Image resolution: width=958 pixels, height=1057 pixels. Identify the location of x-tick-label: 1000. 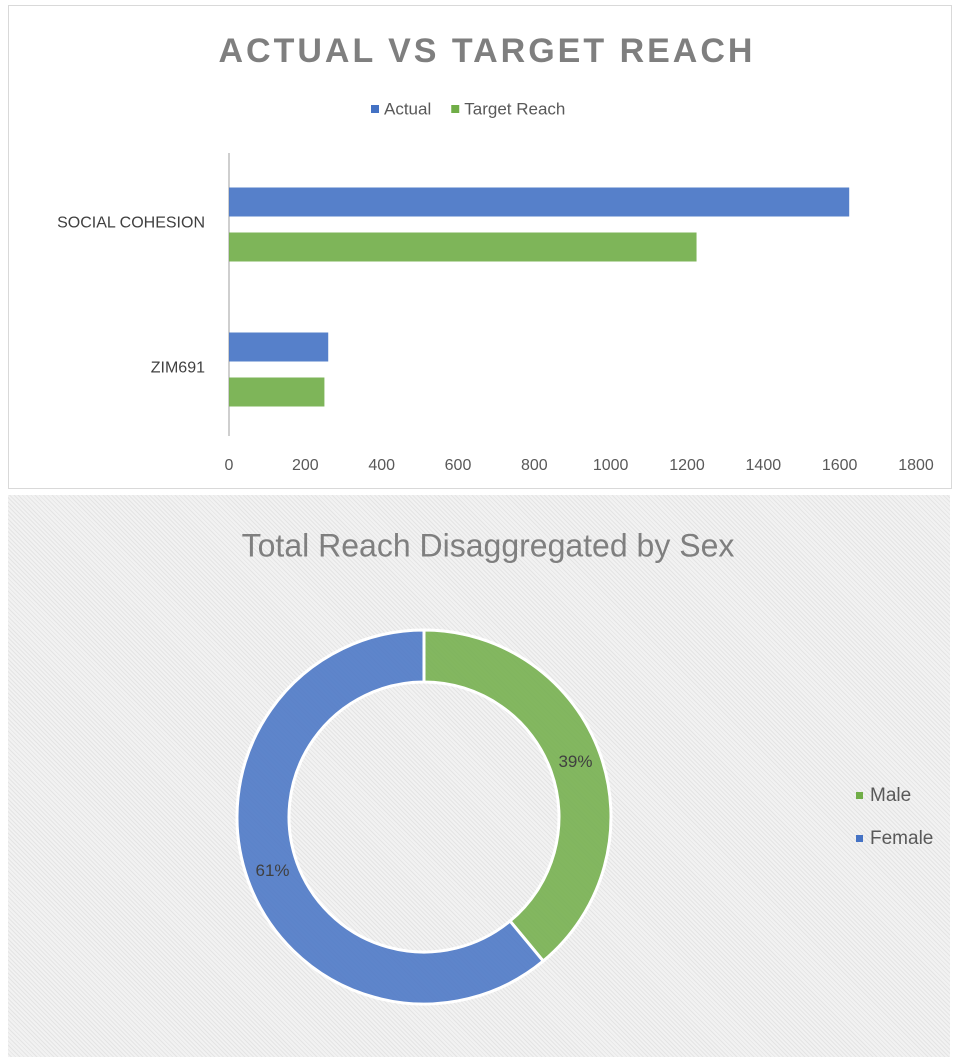
(611, 465).